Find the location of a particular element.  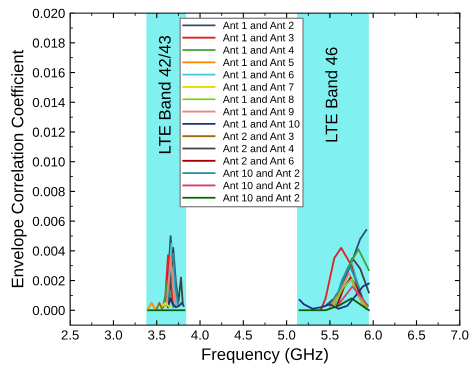

y-axis-title: Envelope Correlation Coefficient is located at coordinates (19, 169).